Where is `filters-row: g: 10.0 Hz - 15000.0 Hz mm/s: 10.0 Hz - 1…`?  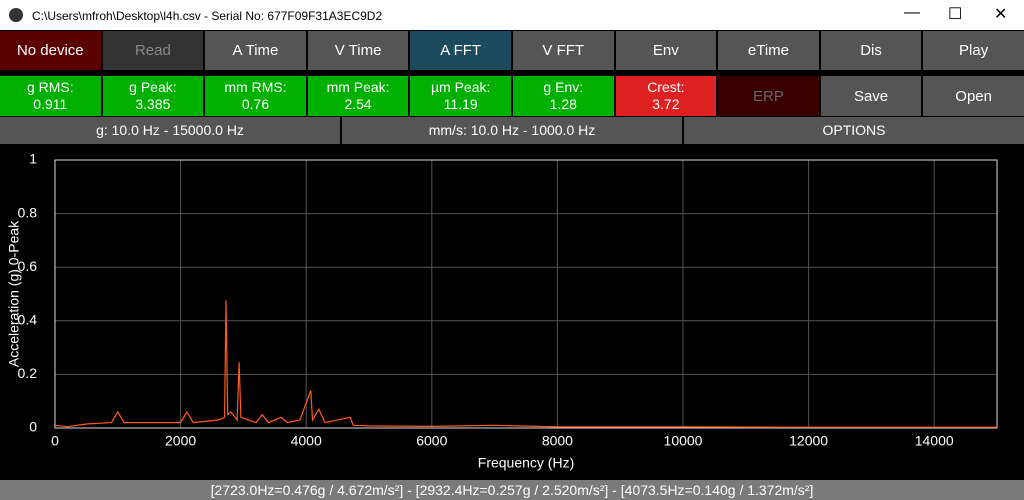
filters-row: g: 10.0 Hz - 15000.0 Hz mm/s: 10.0 Hz - 1… is located at coordinates (512, 130).